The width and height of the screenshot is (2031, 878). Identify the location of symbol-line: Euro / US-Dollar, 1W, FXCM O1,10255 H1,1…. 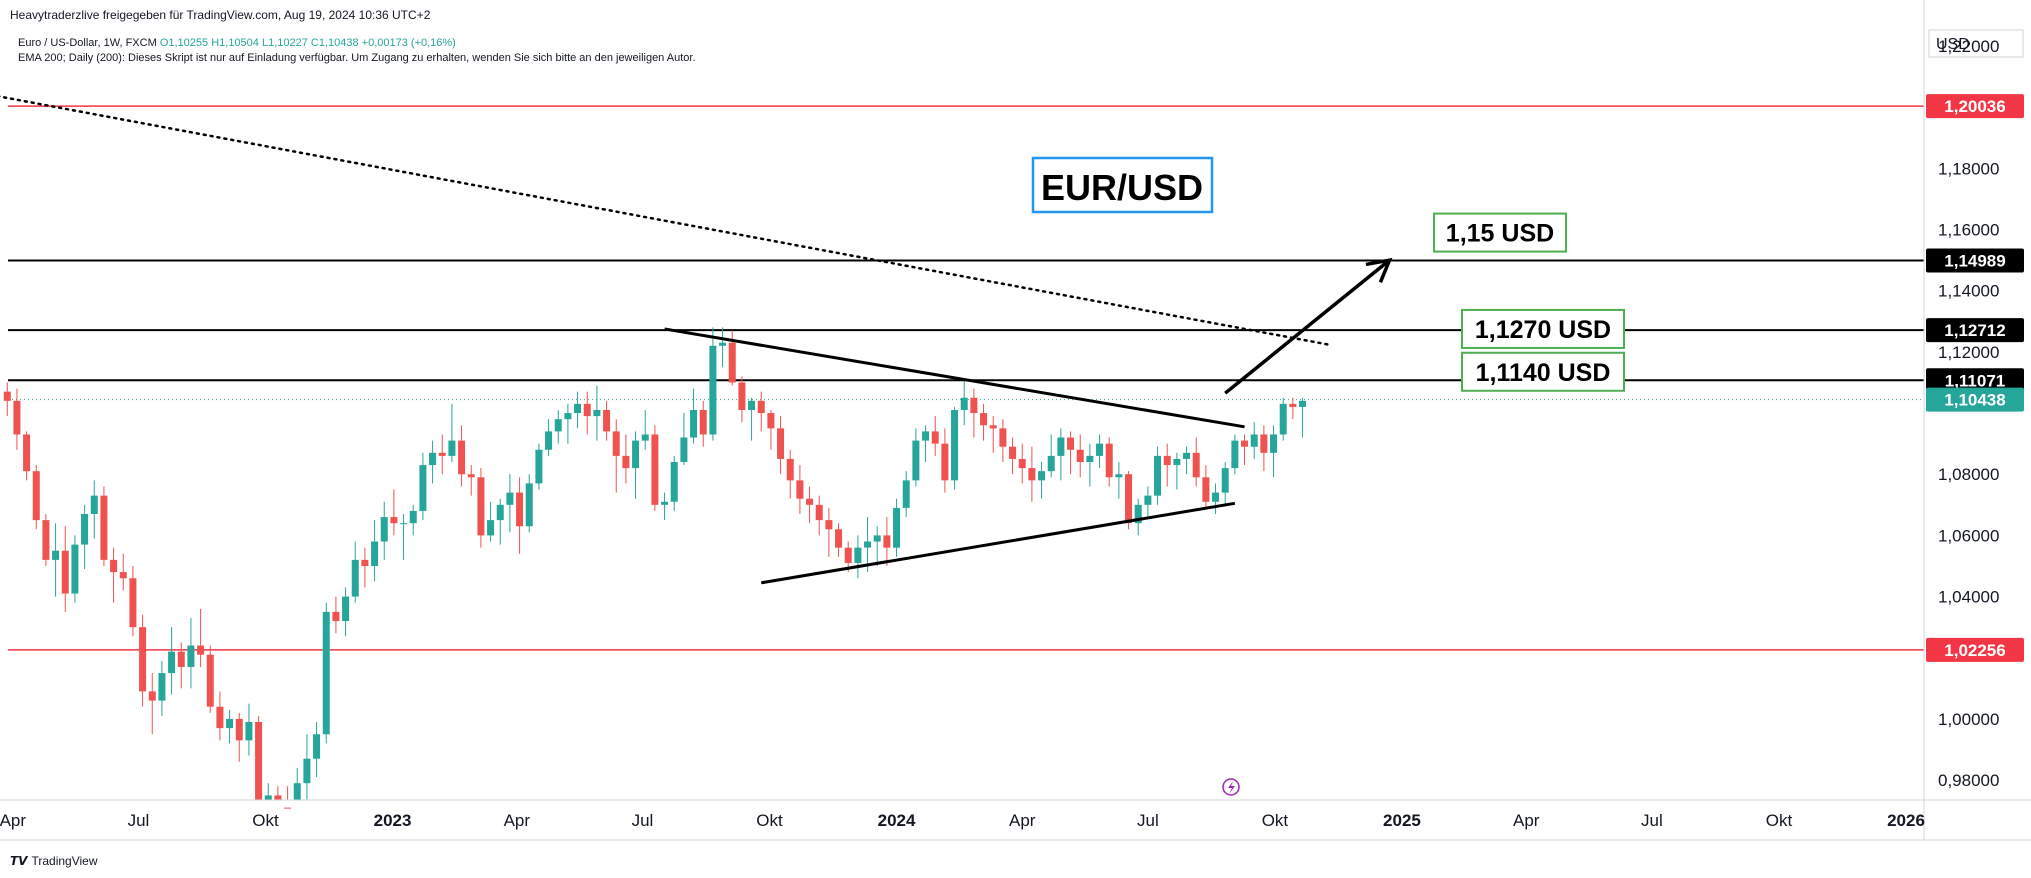
(357, 43).